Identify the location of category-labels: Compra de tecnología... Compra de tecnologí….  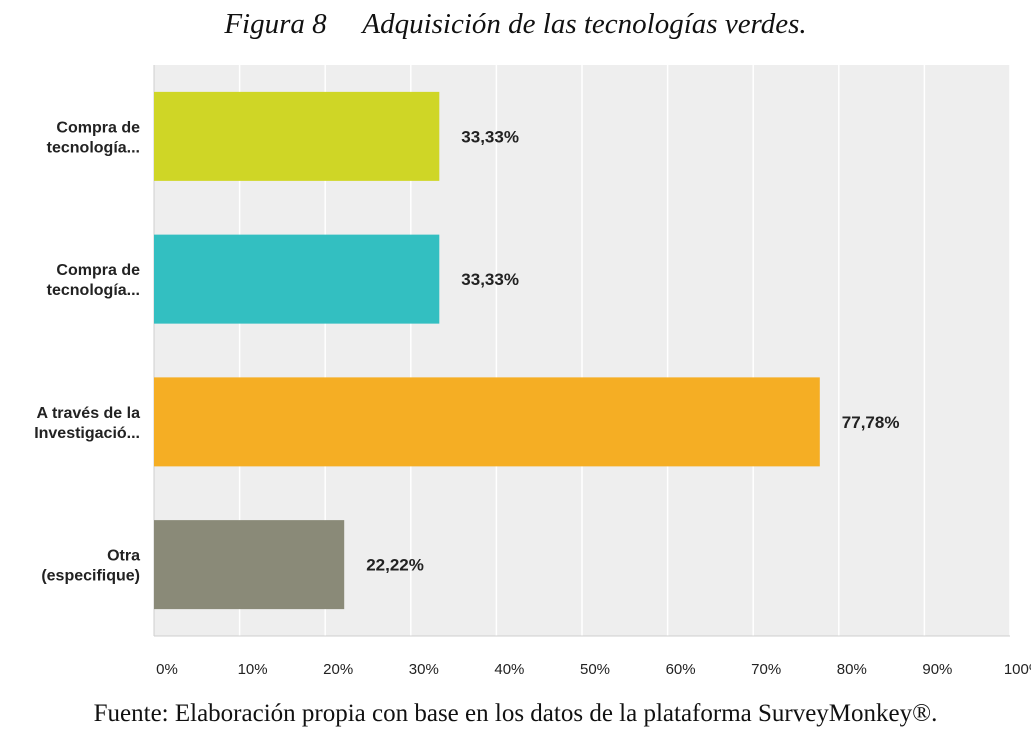
(87, 351).